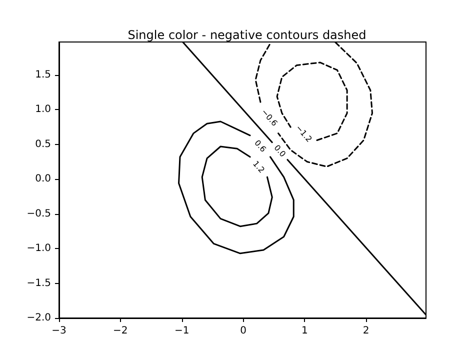 The height and width of the screenshot is (355, 474). I want to click on text: 0.6, so click(260, 146).